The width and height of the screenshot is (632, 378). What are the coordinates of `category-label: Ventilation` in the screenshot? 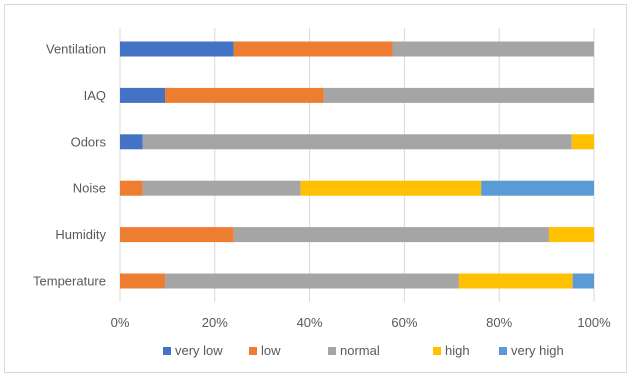 It's located at (76, 49).